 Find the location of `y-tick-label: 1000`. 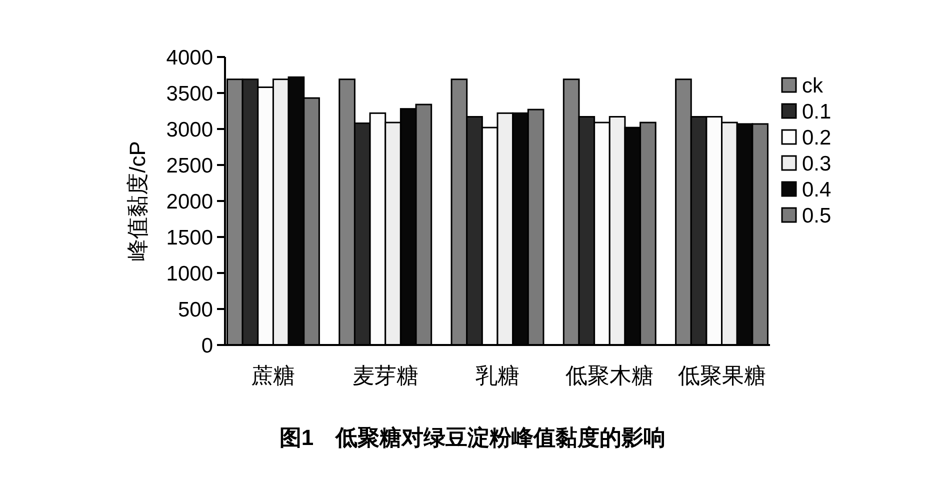

y-tick-label: 1000 is located at coordinates (189, 274).